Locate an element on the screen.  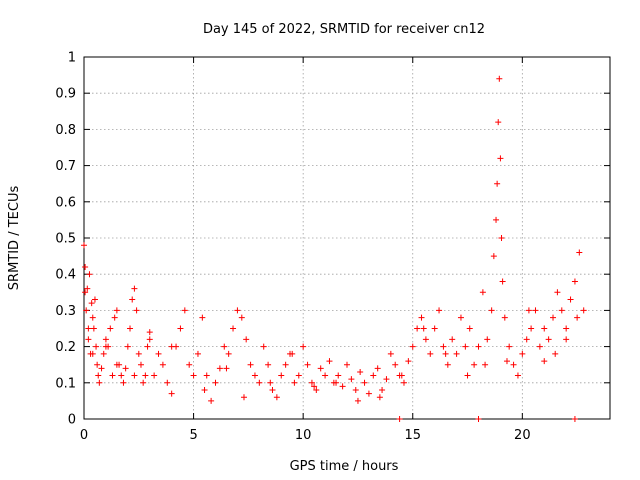
x-tick-label: 20 is located at coordinates (522, 435).